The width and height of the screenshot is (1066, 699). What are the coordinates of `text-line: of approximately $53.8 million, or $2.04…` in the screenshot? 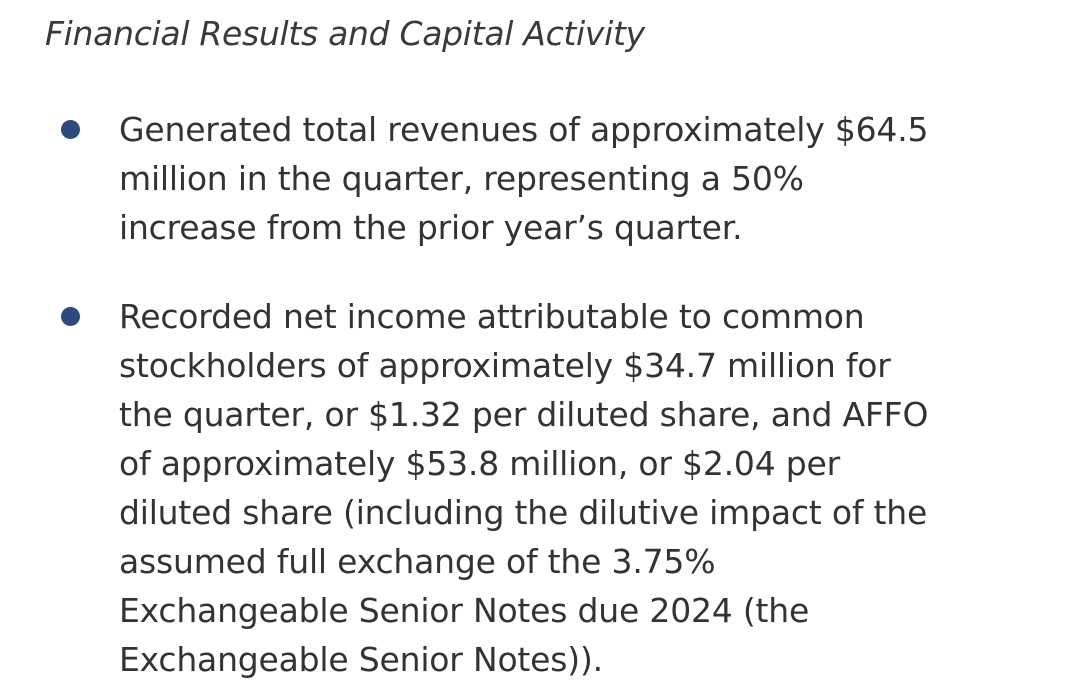 It's located at (480, 463).